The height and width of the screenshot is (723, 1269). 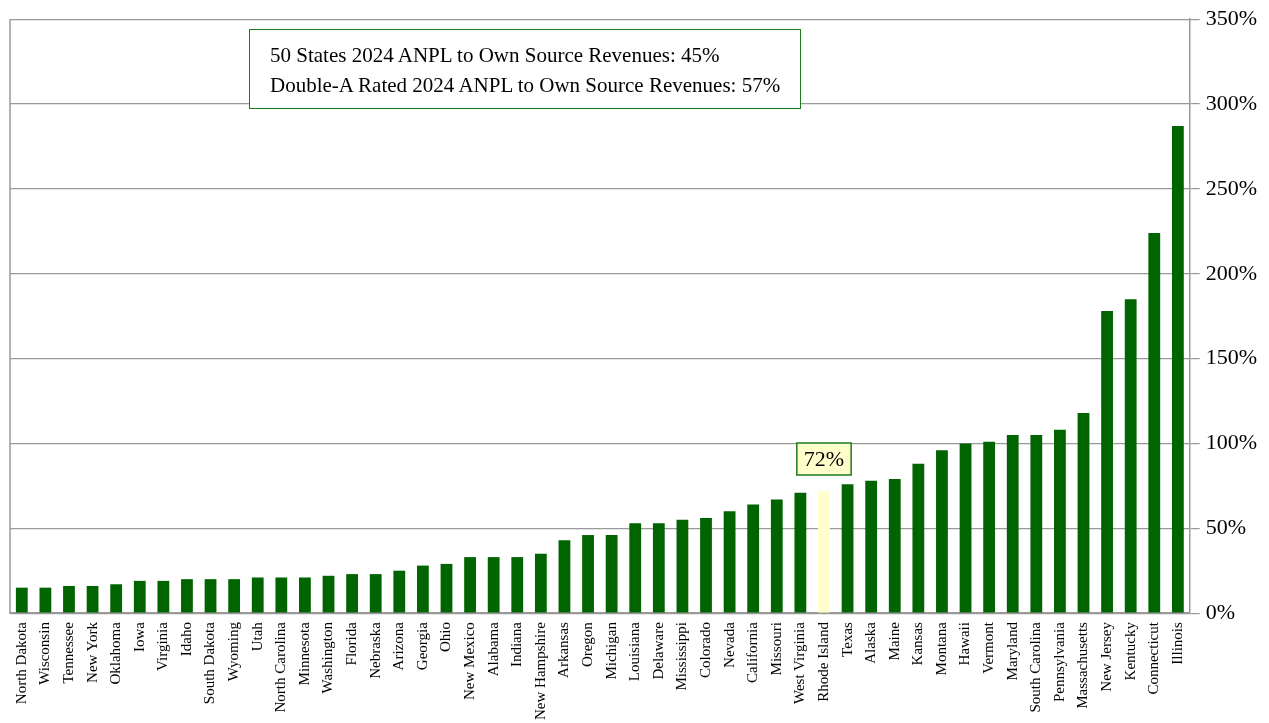 I want to click on x-tick-label: New York, so click(x=91, y=652).